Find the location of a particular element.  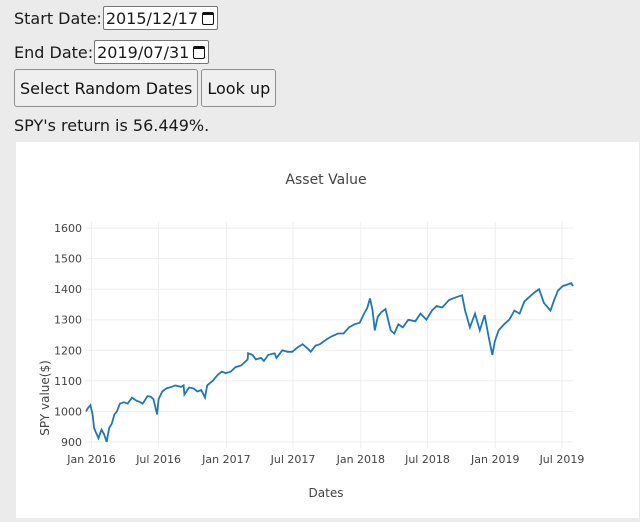

y-tick-label: 1300 is located at coordinates (68, 320).